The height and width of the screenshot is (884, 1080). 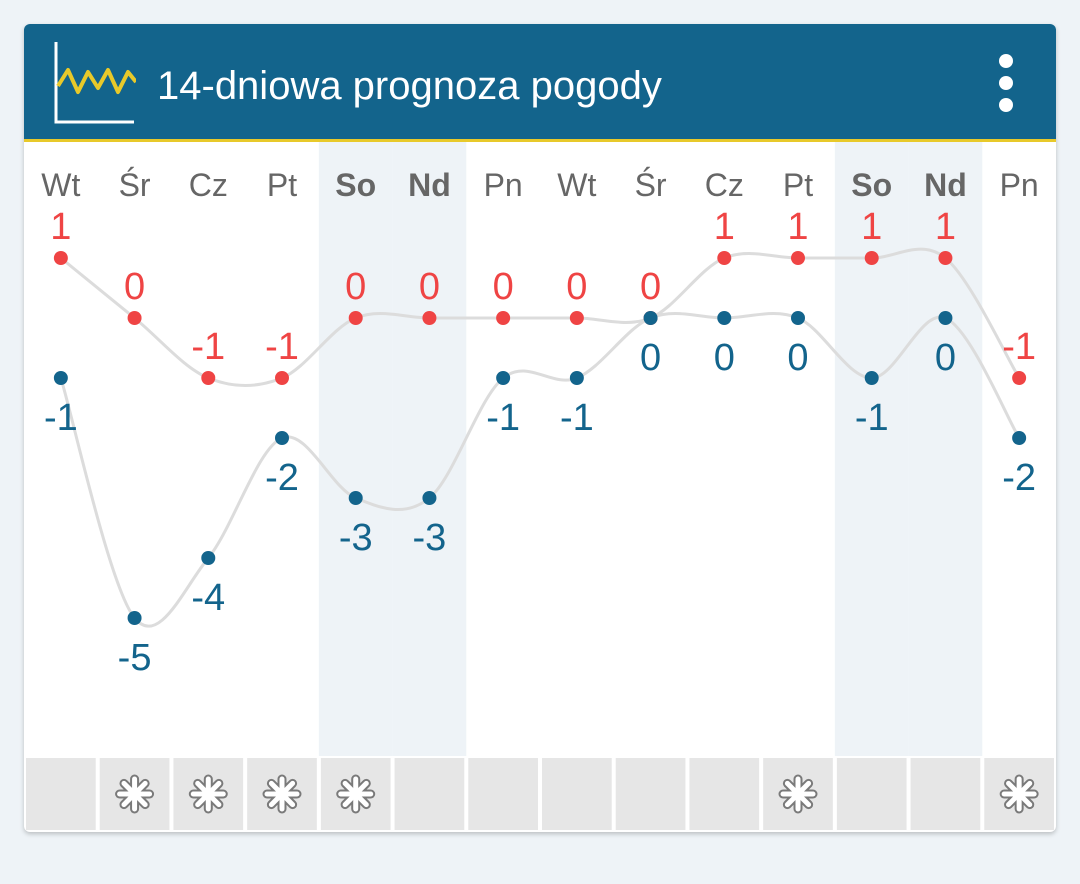 I want to click on page-title: 14-dniowa prognoza pogody, so click(x=409, y=86).